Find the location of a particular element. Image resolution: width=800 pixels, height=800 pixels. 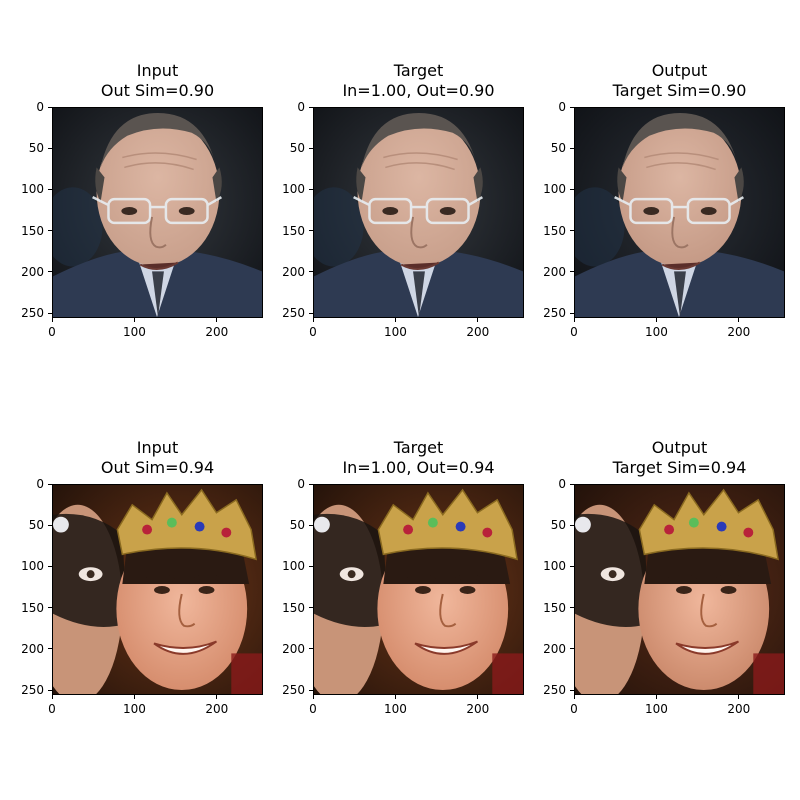

panel-title: Target In=1.00, Out=0.94 is located at coordinates (418, 458).